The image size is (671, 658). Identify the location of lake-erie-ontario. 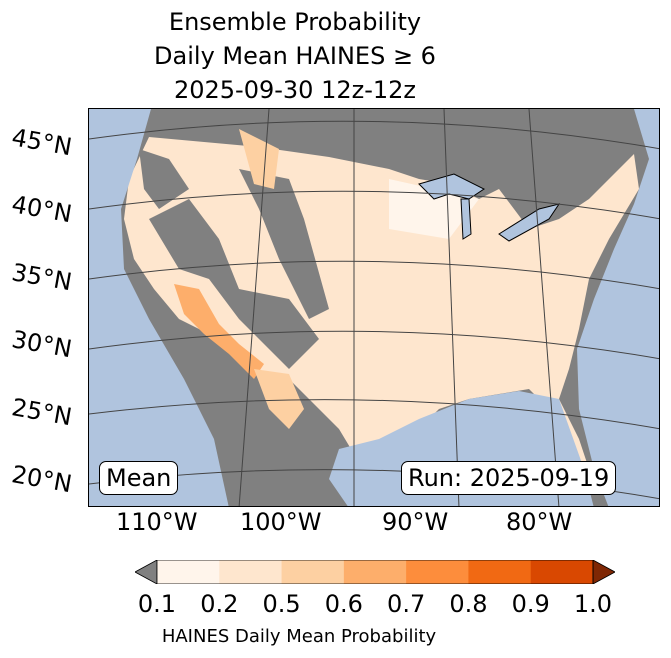
(529, 222).